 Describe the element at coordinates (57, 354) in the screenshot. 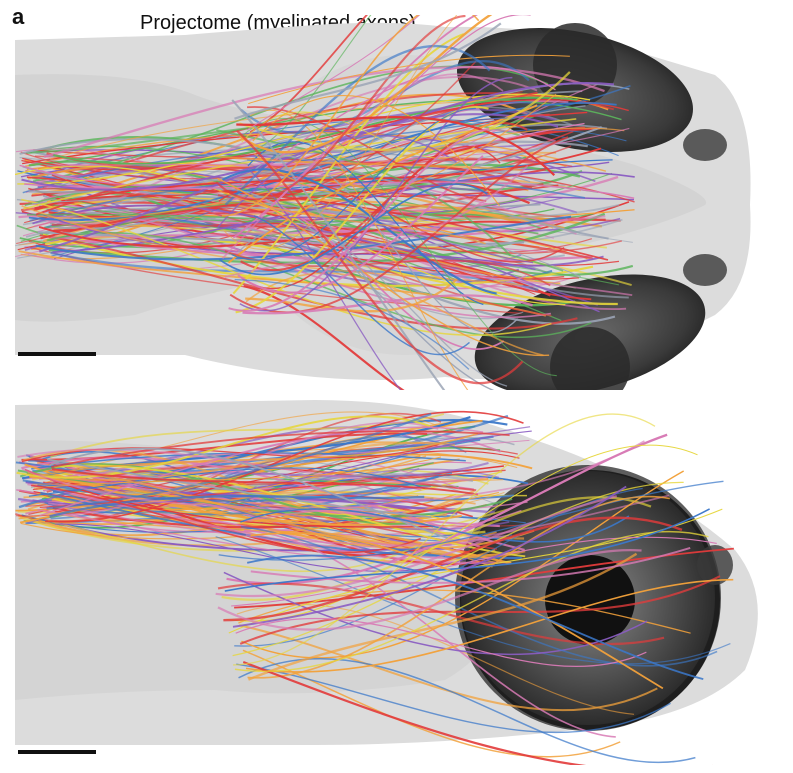

I see `scale-bar-dorsal` at that location.